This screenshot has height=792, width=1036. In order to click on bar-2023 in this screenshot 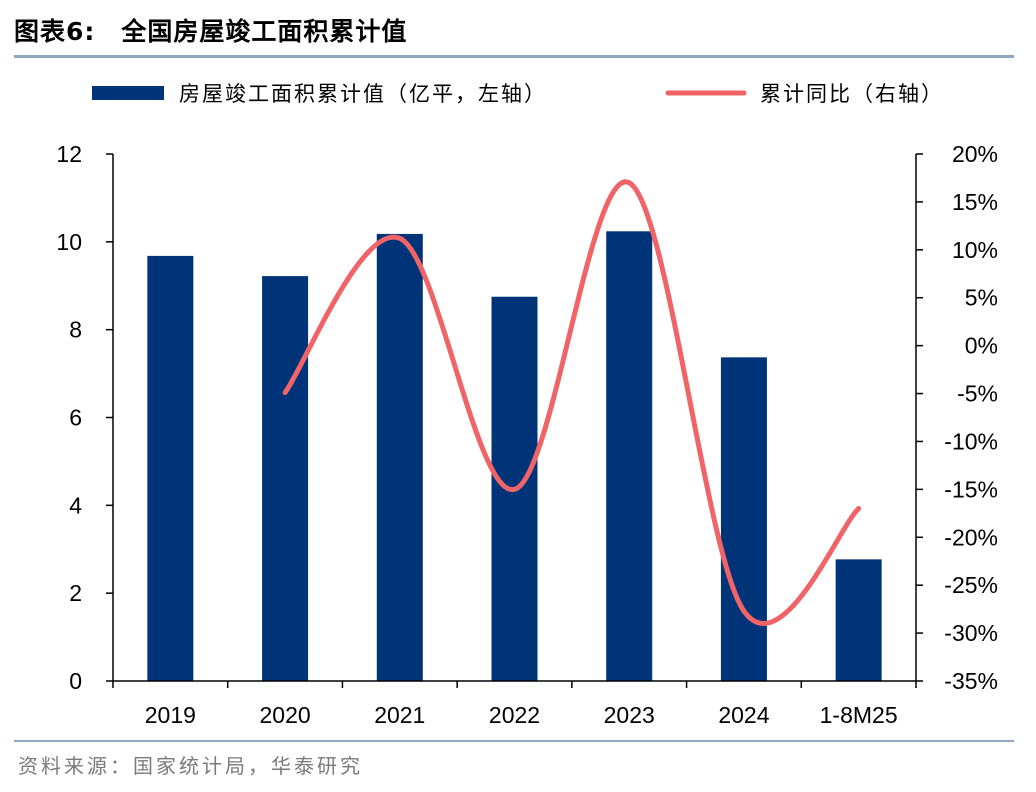, I will do `click(629, 456)`.